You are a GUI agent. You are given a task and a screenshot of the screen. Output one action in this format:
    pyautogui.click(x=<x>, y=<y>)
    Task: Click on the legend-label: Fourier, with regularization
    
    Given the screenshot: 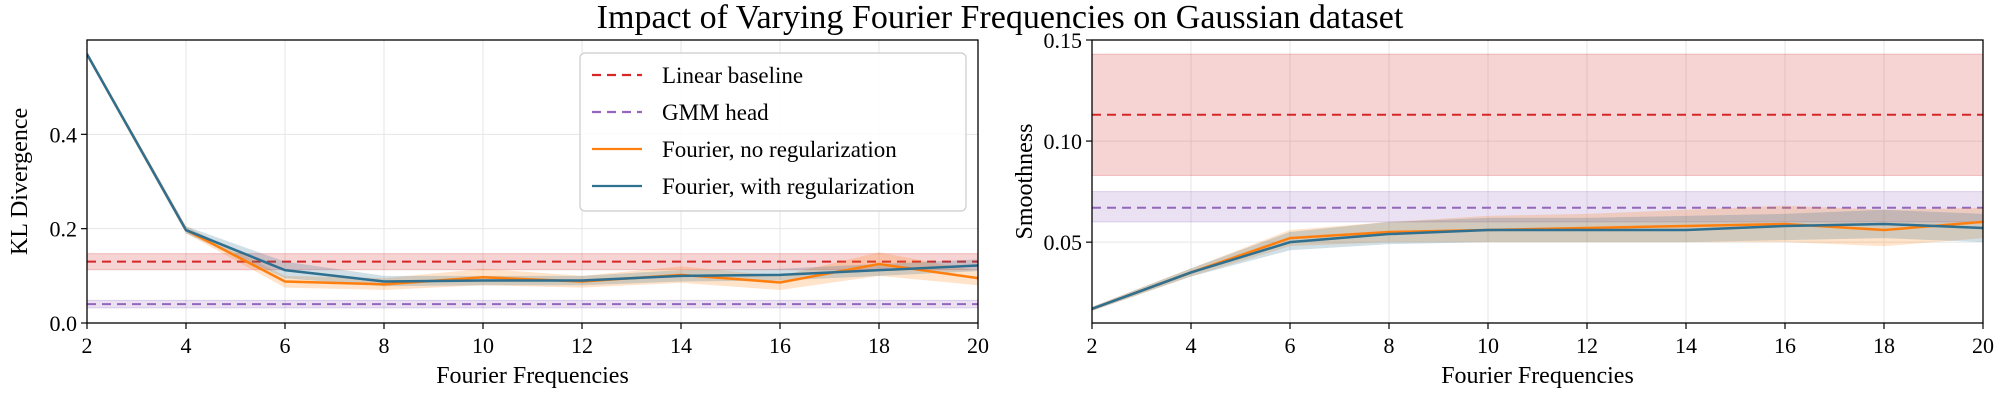 What is the action you would take?
    pyautogui.click(x=788, y=186)
    